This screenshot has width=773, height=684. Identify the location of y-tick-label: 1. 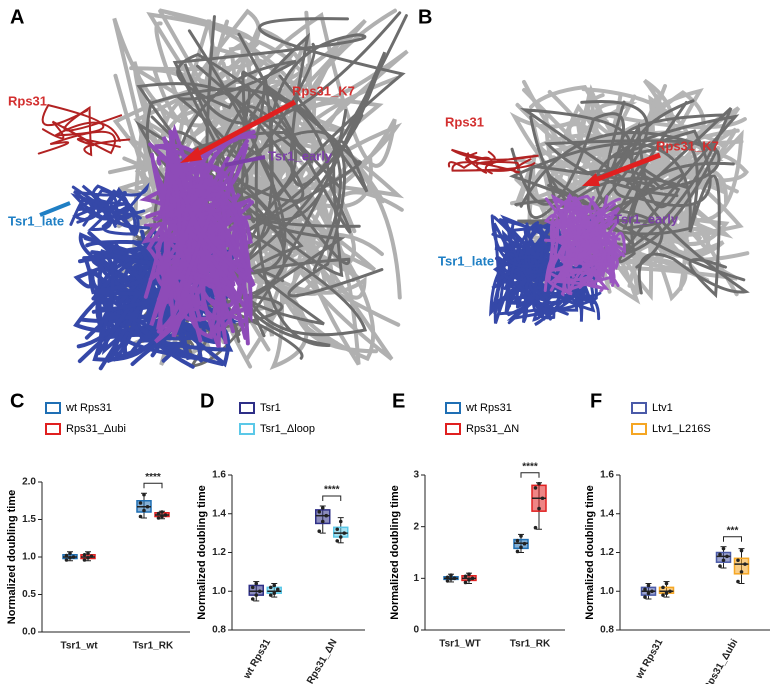
(416, 578).